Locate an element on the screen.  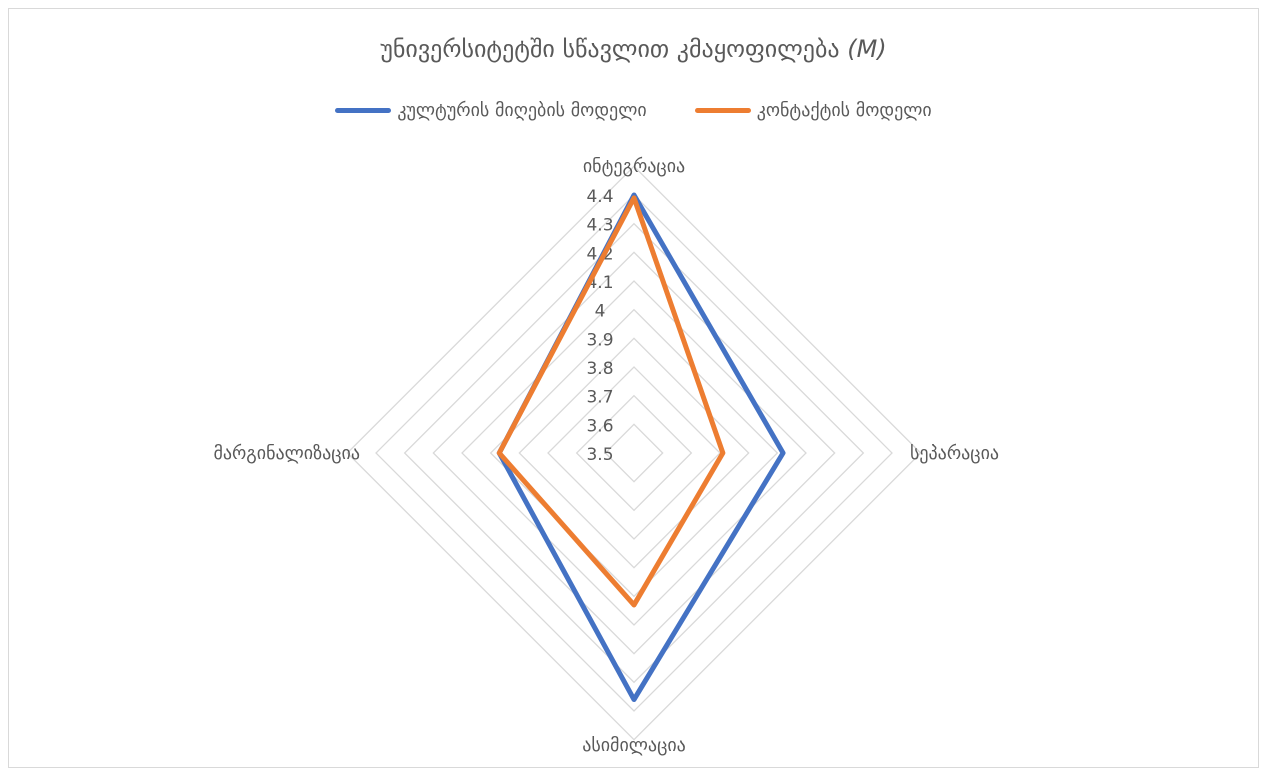
chart-title: უნივერსიტეტში სწავლით კმაყოფილება (M) is located at coordinates (633, 49).